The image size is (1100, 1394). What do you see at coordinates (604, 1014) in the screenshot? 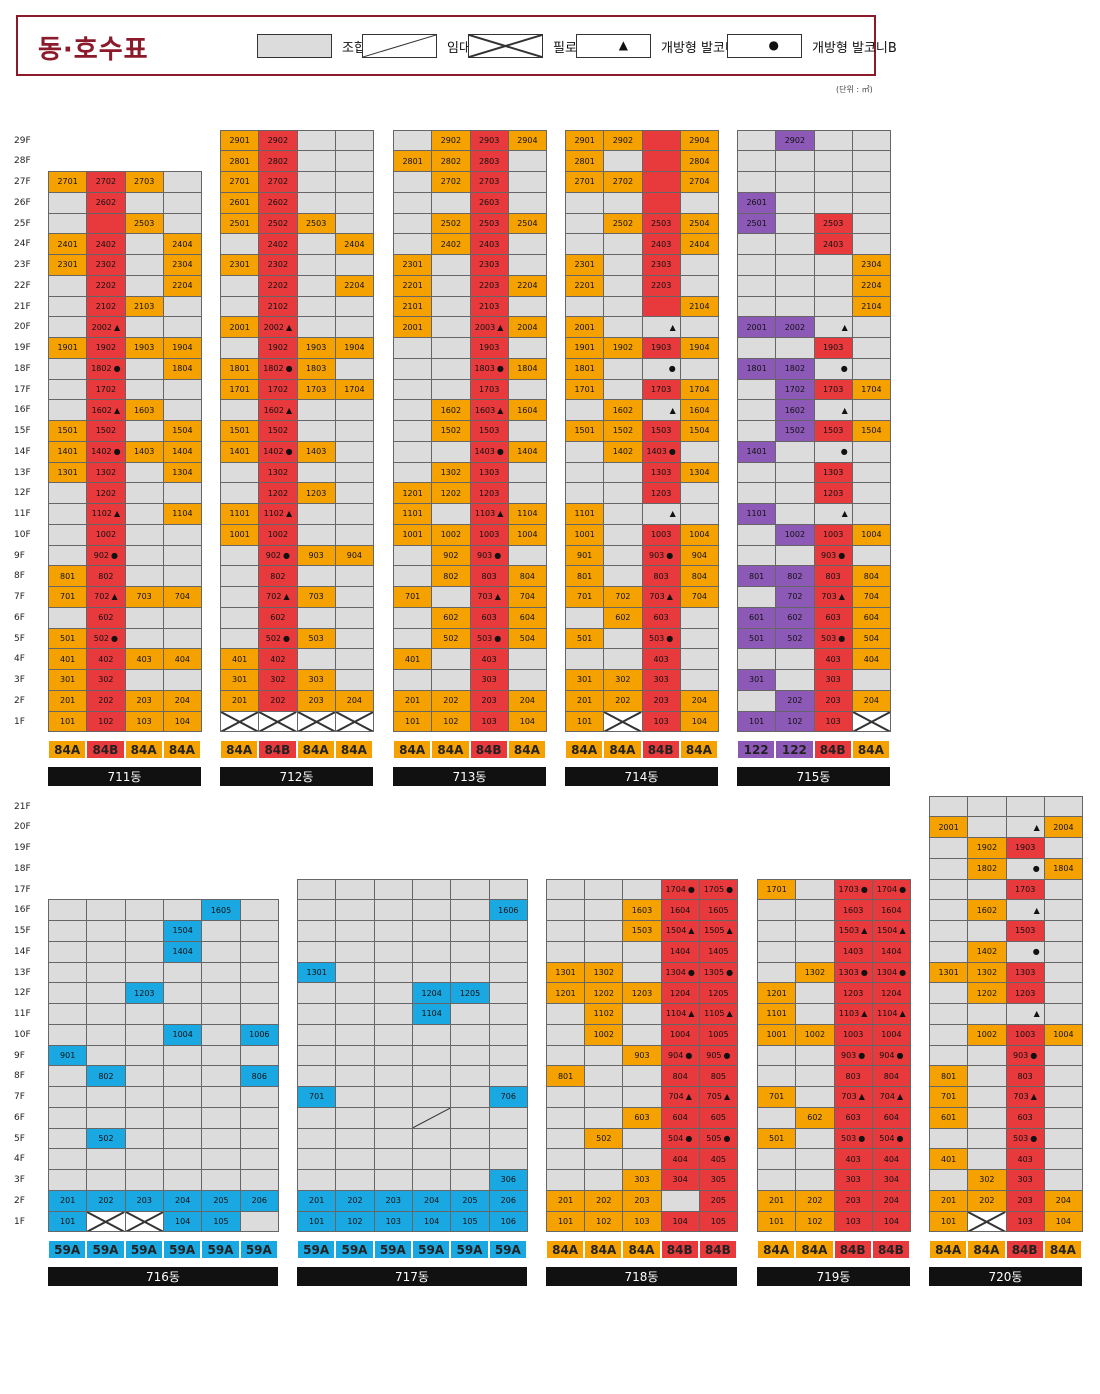
I see `unit-cell: 1102` at bounding box center [604, 1014].